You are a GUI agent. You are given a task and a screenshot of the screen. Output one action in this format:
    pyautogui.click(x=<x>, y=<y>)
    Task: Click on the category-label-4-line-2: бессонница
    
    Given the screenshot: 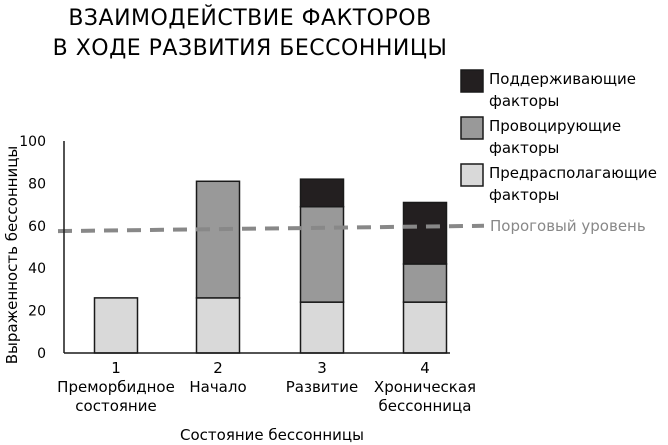 What is the action you would take?
    pyautogui.click(x=425, y=406)
    